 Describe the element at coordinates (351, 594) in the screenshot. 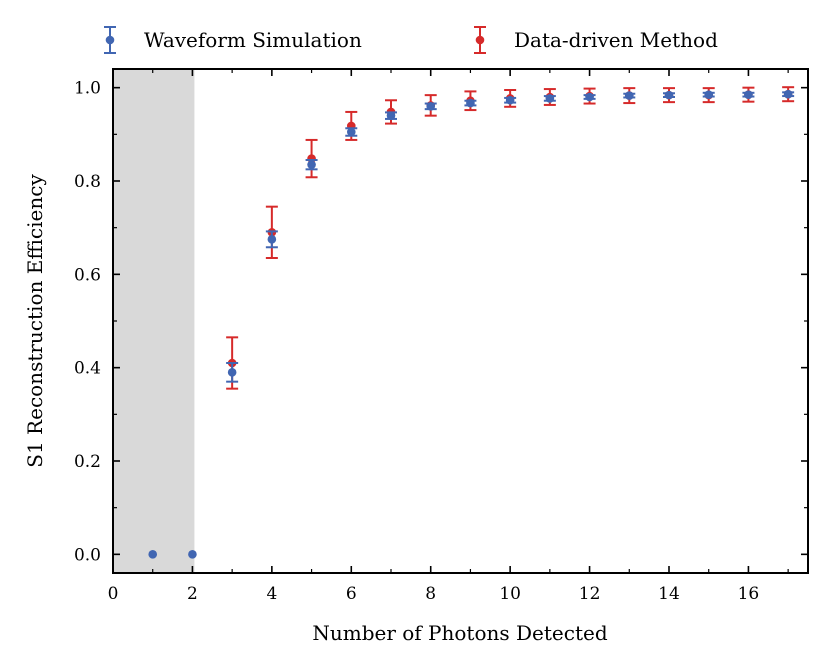

I see `x-tick-label: 6` at that location.